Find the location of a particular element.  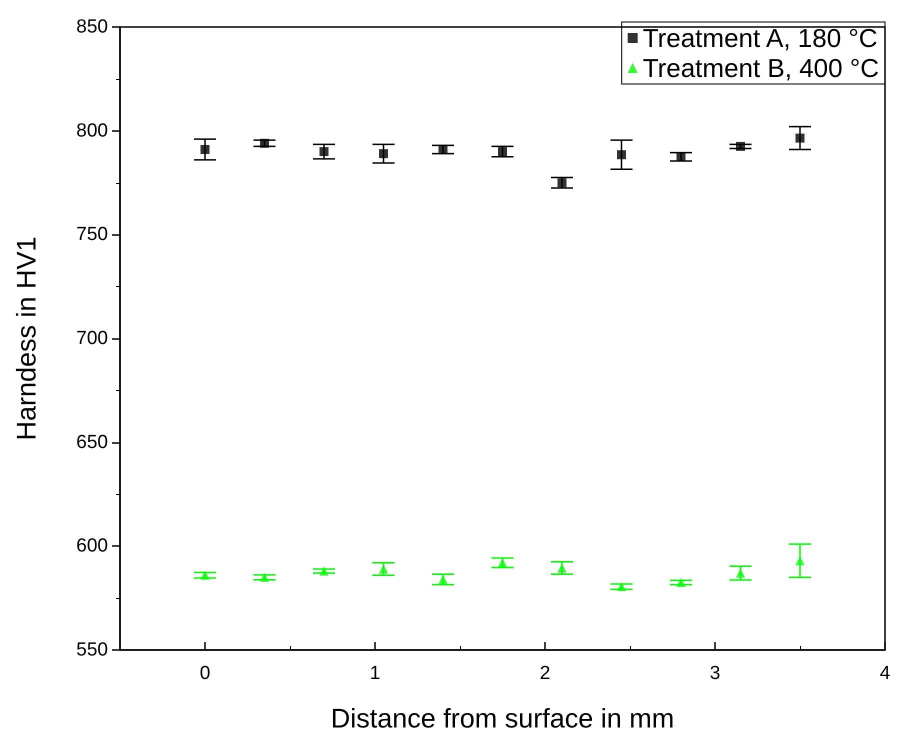

y-tick-label: 800 is located at coordinates (92, 131).